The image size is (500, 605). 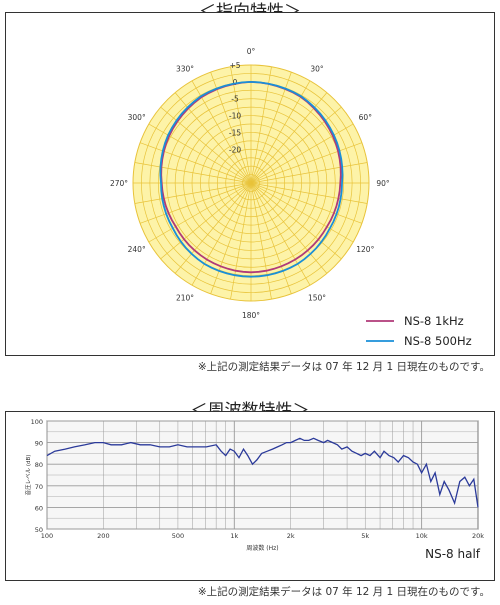 What do you see at coordinates (343, 592) in the screenshot?
I see `frequency-measurement-note: ※上記の測定結果データは 07 年 12 月 1 日現在のものです。` at bounding box center [343, 592].